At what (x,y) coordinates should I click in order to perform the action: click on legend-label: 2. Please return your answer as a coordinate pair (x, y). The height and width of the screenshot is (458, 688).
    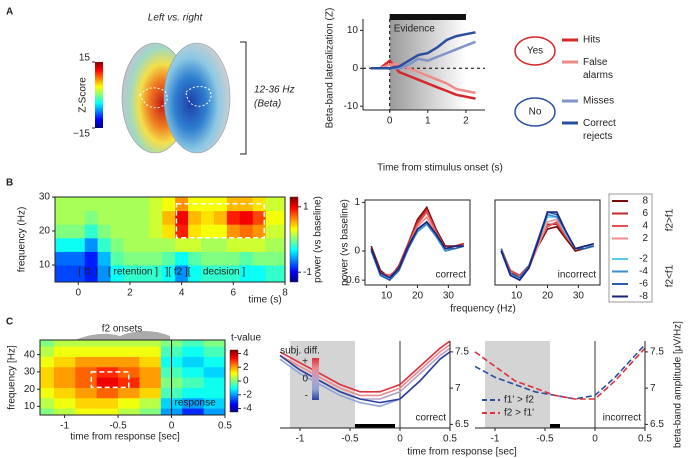
    Looking at the image, I should click on (645, 238).